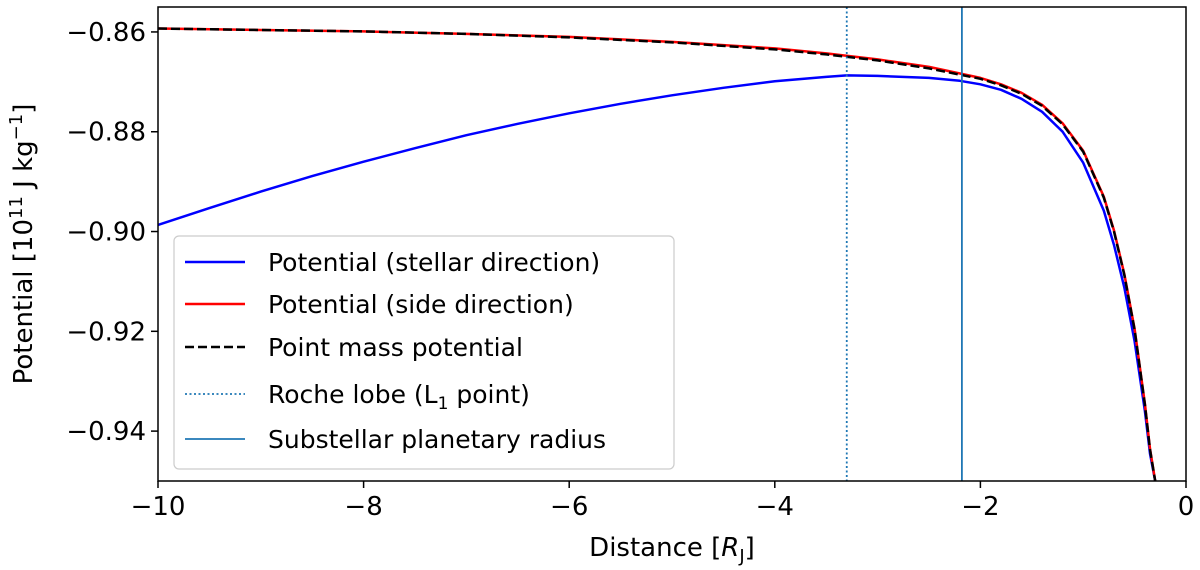 The height and width of the screenshot is (570, 1200). I want to click on legend-label-roche-lobe-sub: 1, so click(443, 404).